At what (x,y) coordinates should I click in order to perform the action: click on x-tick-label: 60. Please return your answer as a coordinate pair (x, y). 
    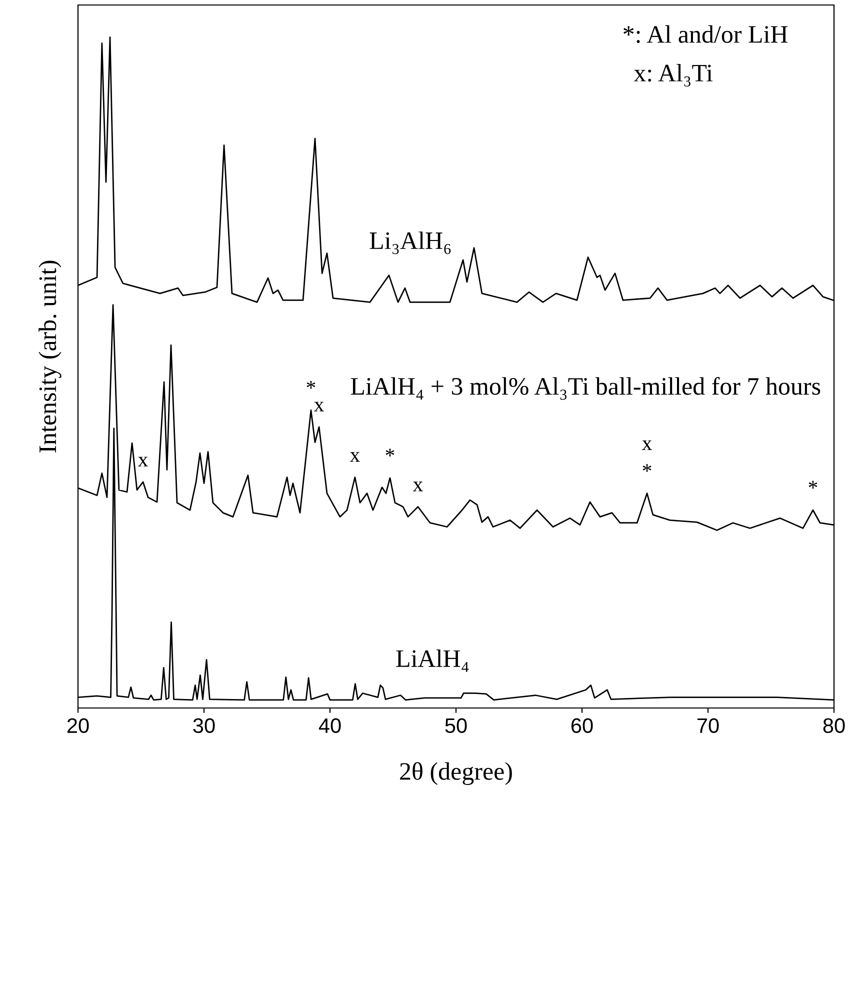
    Looking at the image, I should click on (582, 726).